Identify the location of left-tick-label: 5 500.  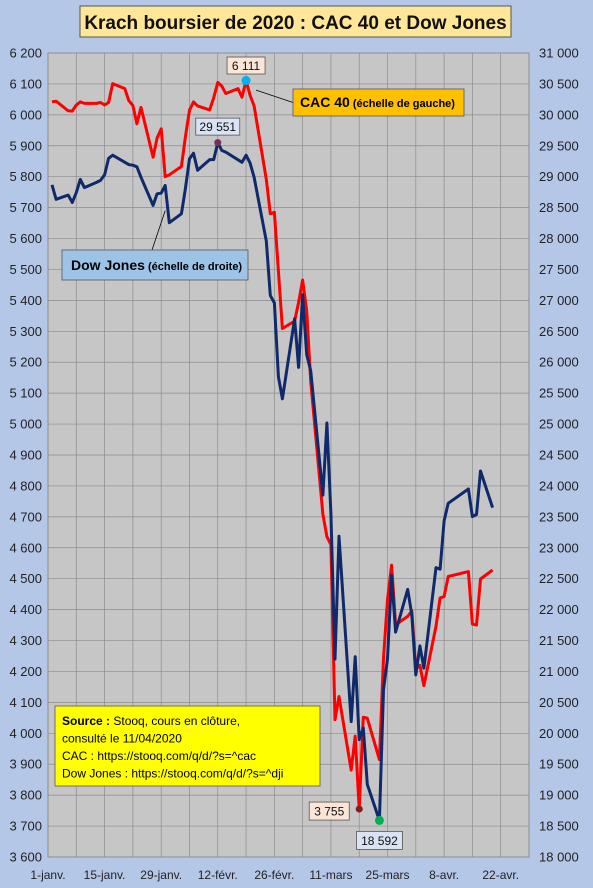
(25, 269).